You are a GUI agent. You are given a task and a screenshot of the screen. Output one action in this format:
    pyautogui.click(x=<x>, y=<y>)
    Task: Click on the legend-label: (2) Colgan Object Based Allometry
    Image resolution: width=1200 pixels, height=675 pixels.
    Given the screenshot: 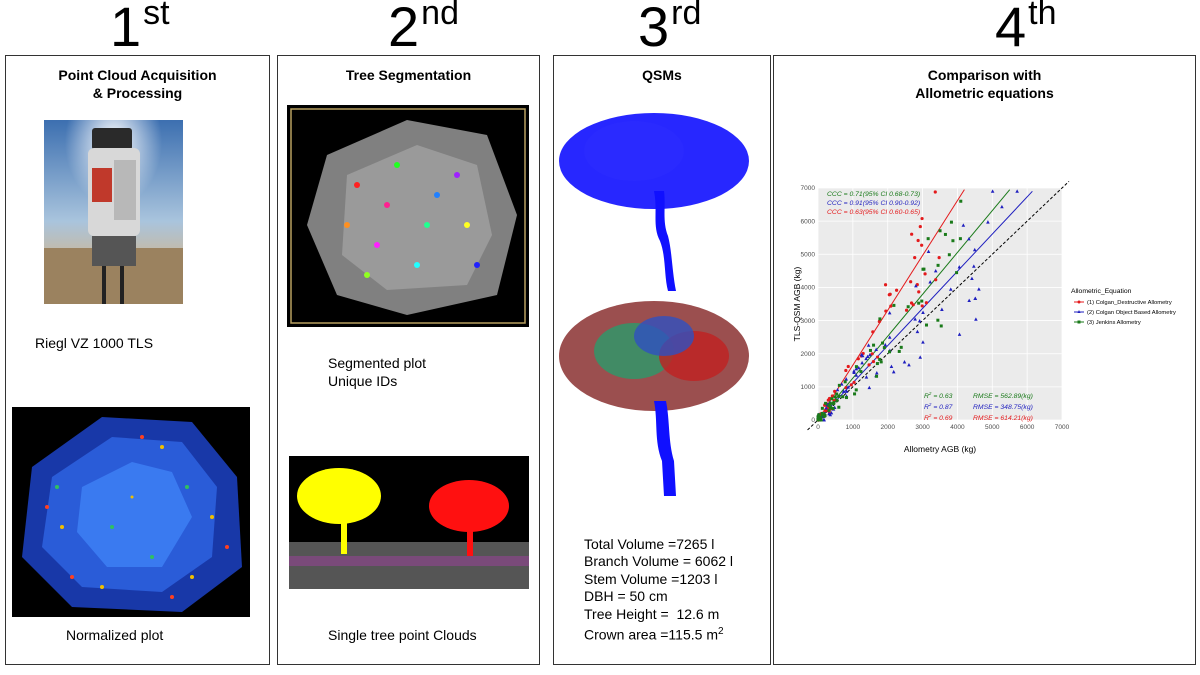 What is the action you would take?
    pyautogui.click(x=1131, y=313)
    